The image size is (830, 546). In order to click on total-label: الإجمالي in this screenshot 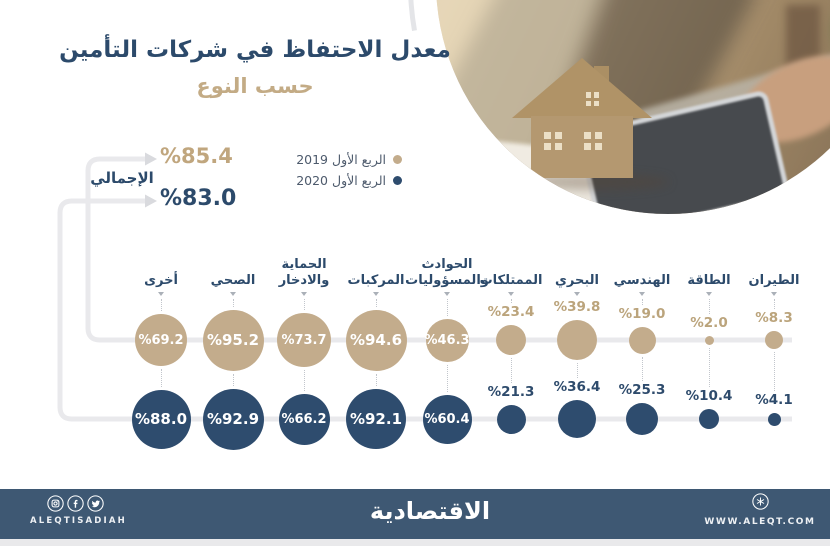, I will do `click(122, 178)`.